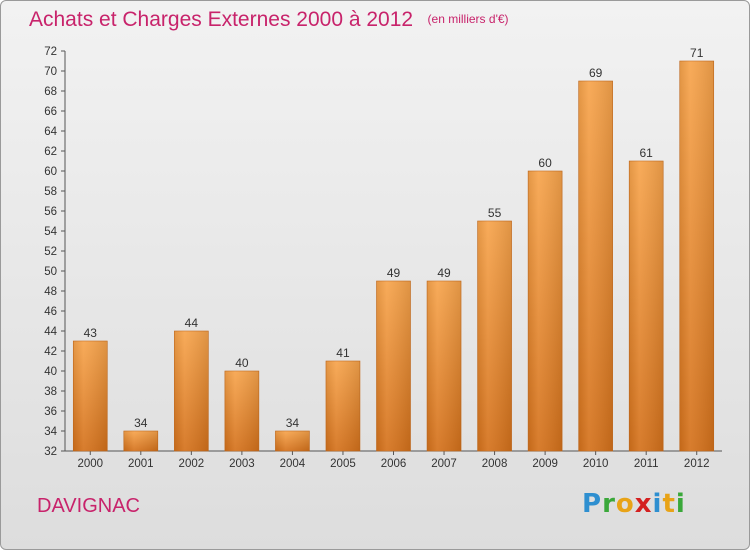 The width and height of the screenshot is (750, 550). I want to click on y-tick-label: 52, so click(50, 252).